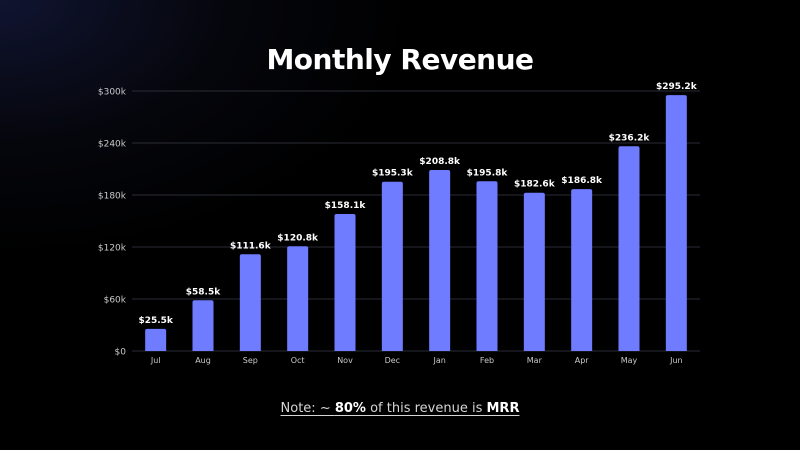  What do you see at coordinates (487, 266) in the screenshot?
I see `bar-feb` at bounding box center [487, 266].